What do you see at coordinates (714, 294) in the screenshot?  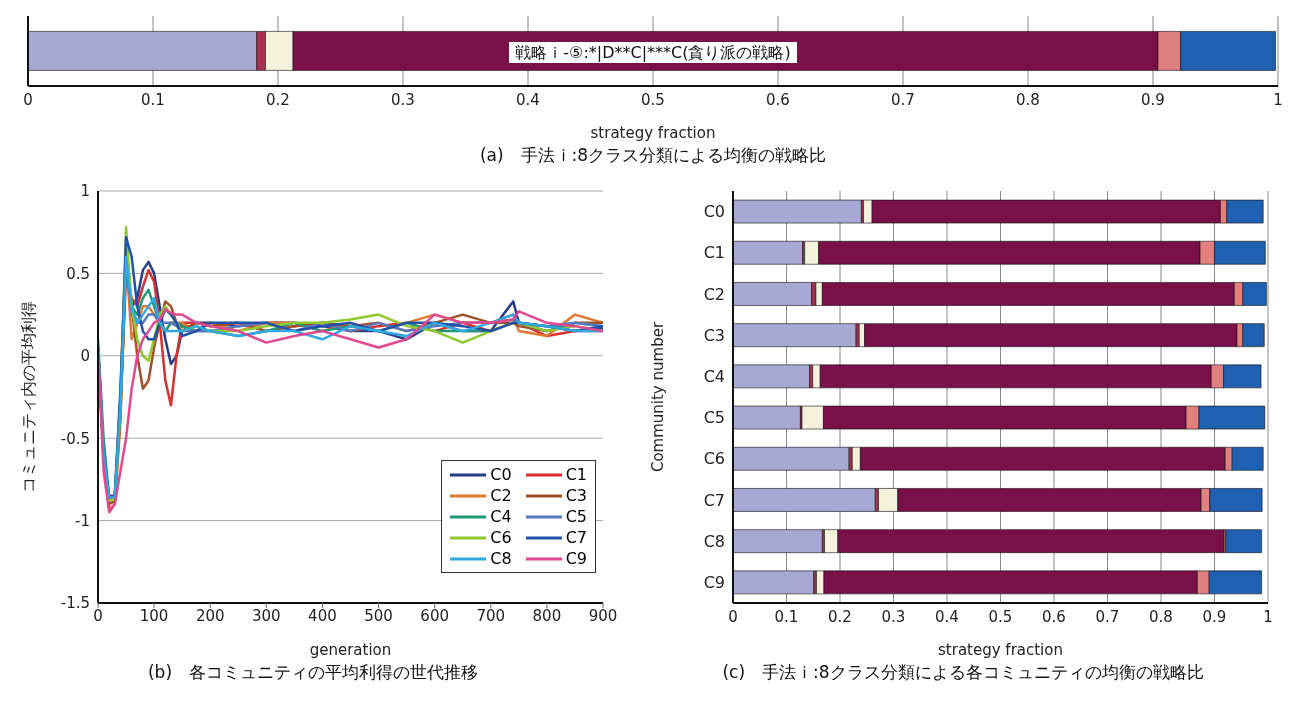 I see `y-tick-label: C2` at bounding box center [714, 294].